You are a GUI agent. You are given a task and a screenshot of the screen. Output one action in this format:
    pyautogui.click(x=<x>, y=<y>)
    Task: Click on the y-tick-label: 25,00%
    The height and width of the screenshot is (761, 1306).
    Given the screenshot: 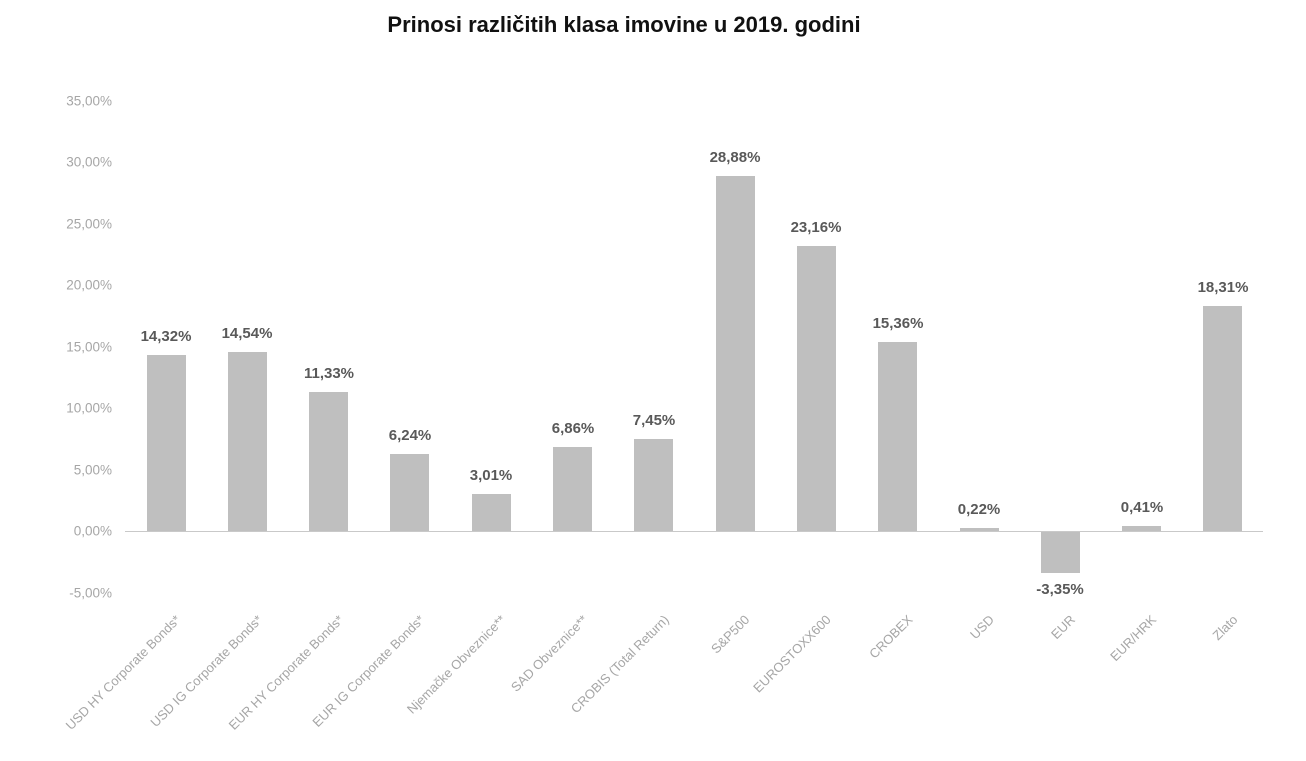 What is the action you would take?
    pyautogui.click(x=89, y=223)
    